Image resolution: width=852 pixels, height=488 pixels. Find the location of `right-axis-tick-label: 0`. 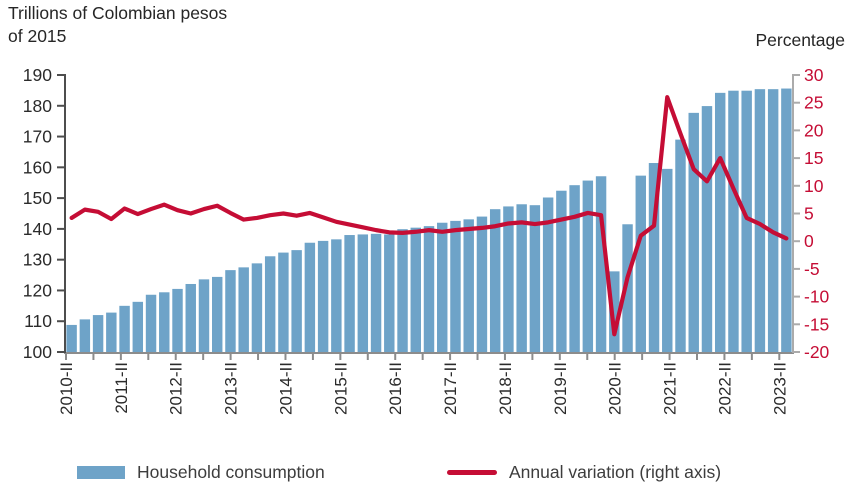

right-axis-tick-label: 0 is located at coordinates (809, 241).